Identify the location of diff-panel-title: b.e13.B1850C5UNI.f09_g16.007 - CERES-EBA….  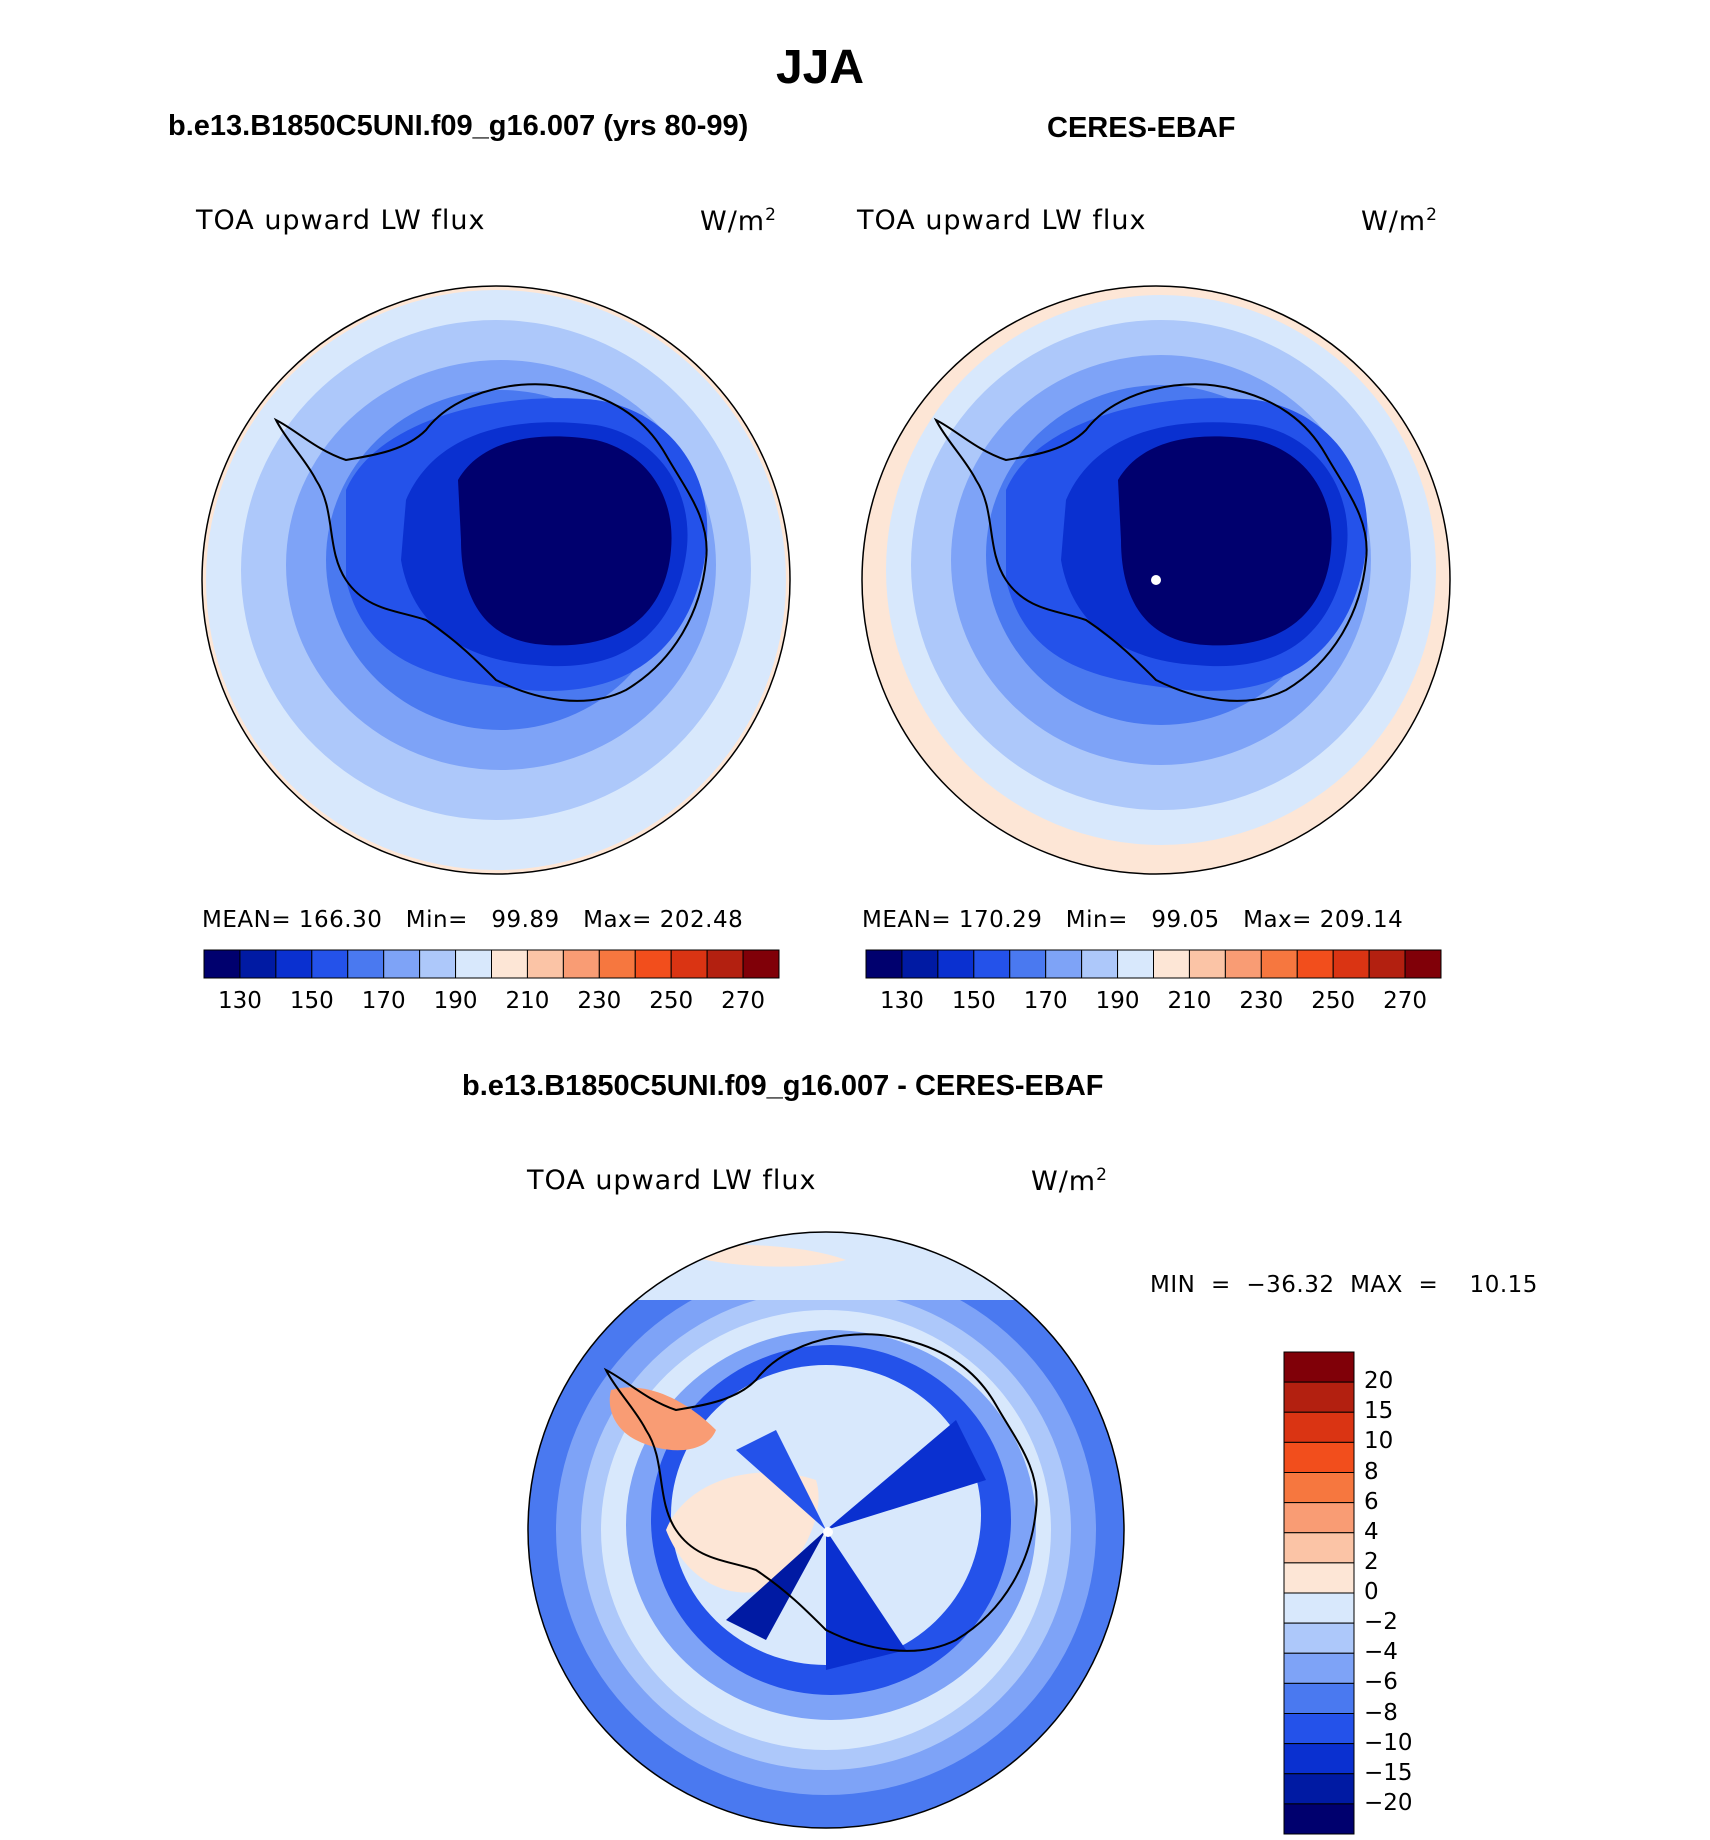
(783, 1086).